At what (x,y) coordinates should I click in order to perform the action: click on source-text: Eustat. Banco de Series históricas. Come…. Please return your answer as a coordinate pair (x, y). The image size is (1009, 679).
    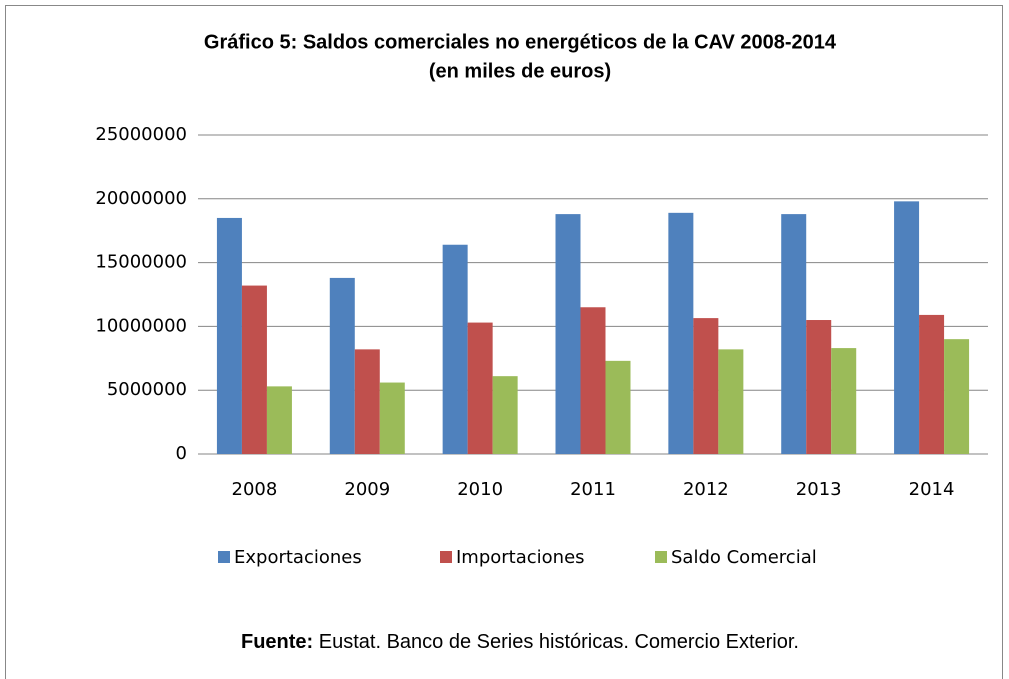
    Looking at the image, I should click on (556, 642).